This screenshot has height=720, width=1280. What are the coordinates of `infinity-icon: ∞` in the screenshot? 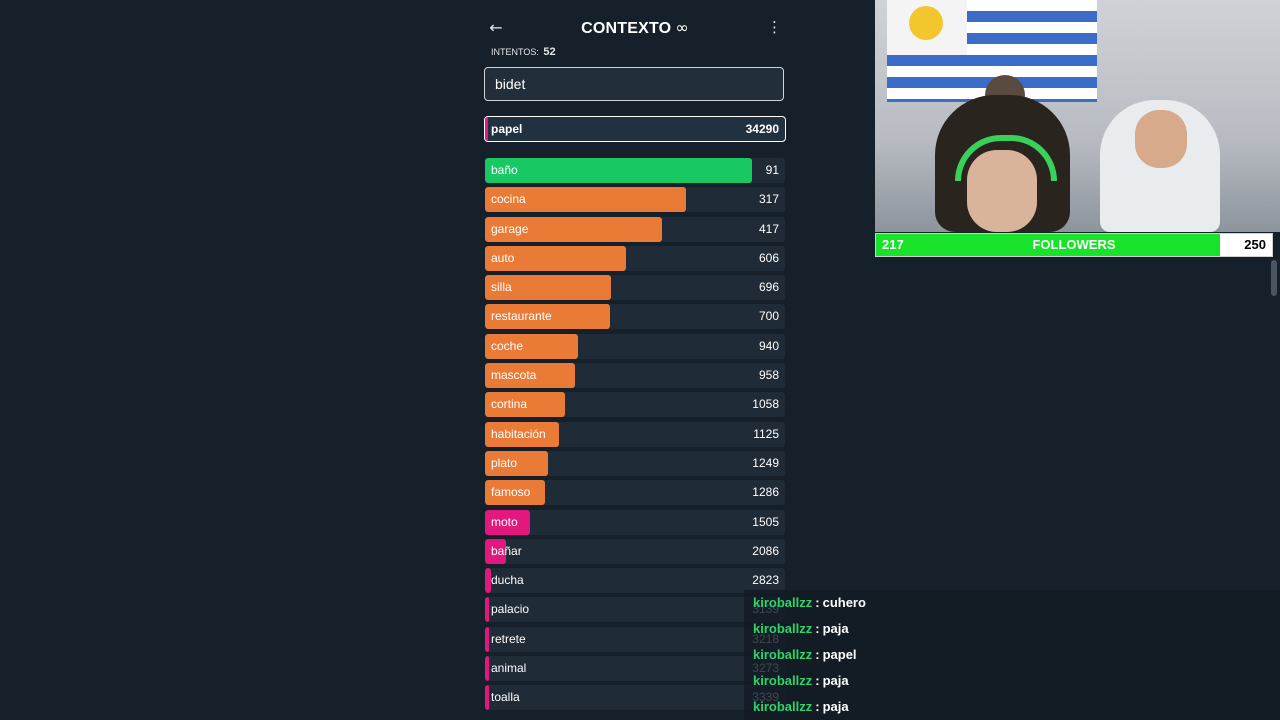 It's located at (682, 27).